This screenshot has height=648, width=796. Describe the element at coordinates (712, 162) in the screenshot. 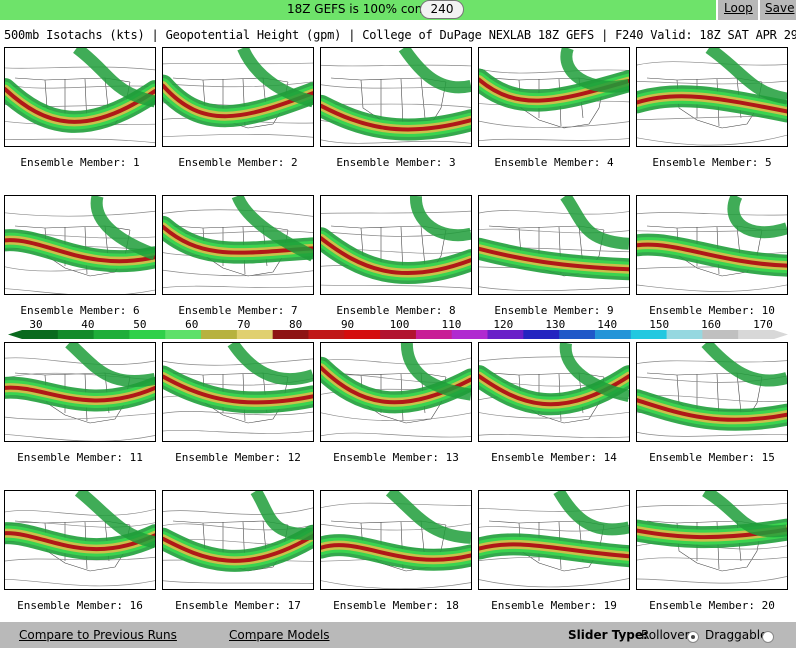

I see `ensemble-member-caption: Ensemble Member: 5` at that location.